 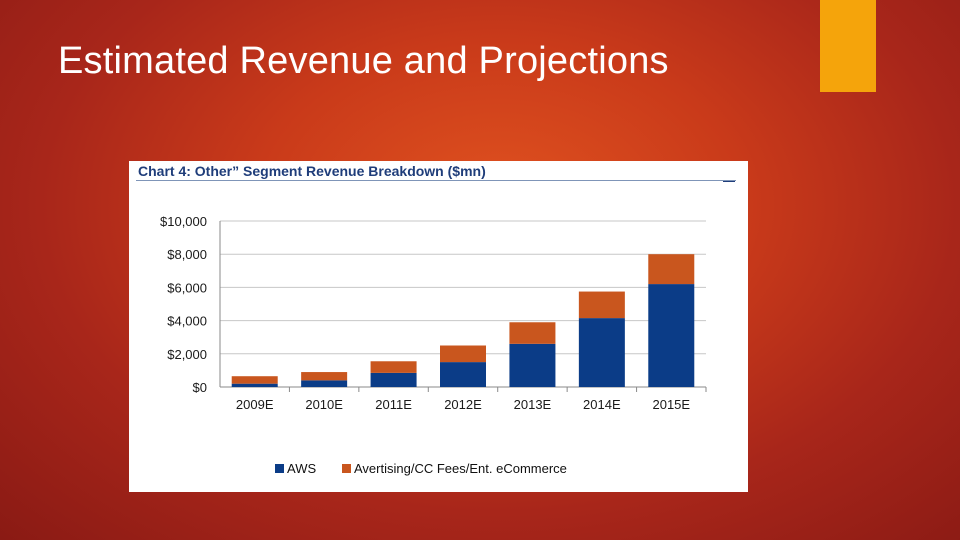 I want to click on legend-swatch-aws, so click(x=279, y=468).